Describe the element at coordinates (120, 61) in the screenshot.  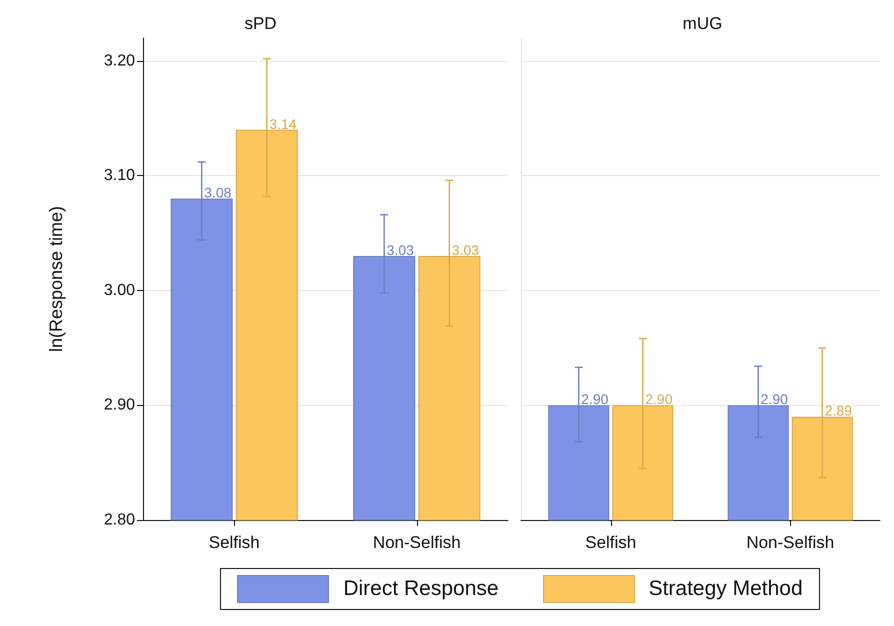
I see `y-tick-label: 3.20` at that location.